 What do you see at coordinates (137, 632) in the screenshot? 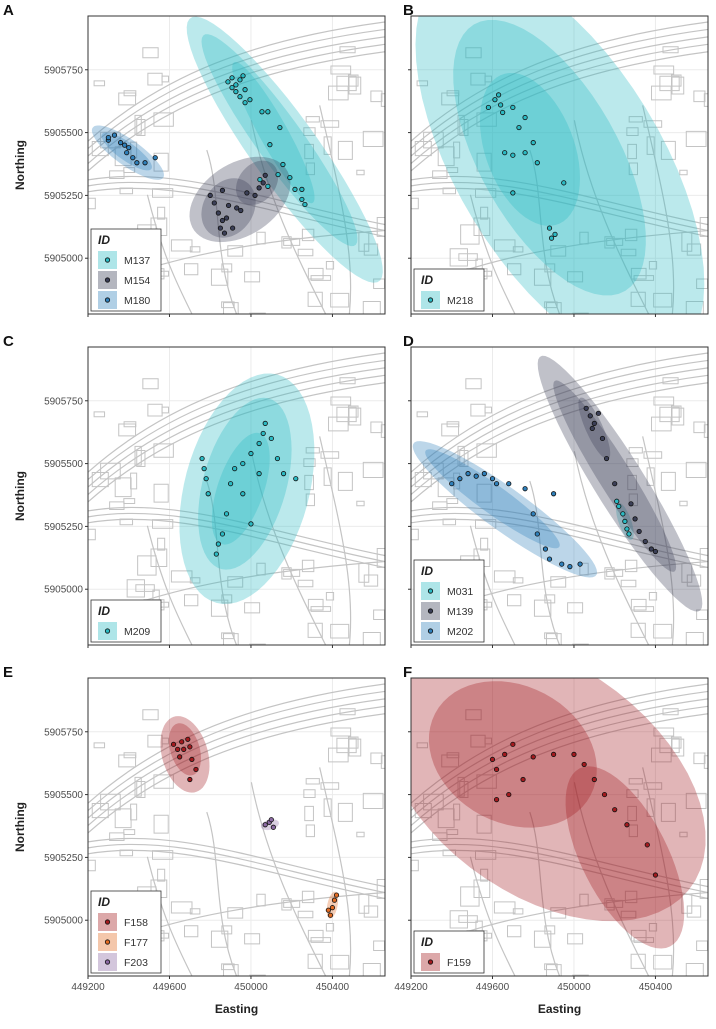
I see `legend-label: M209` at bounding box center [137, 632].